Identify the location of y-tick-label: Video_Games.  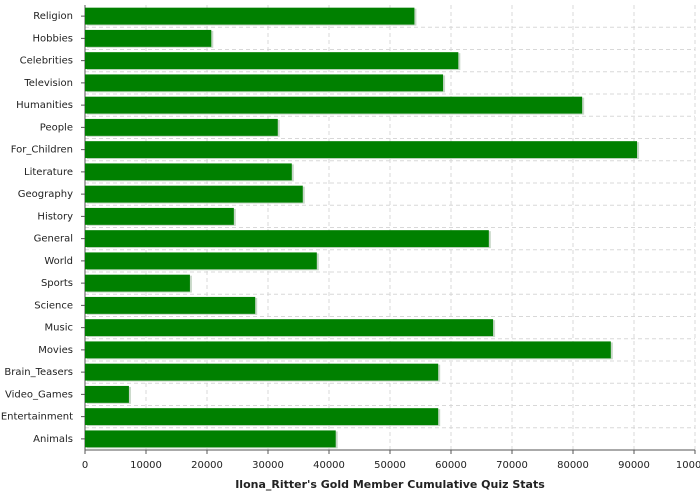
(39, 394).